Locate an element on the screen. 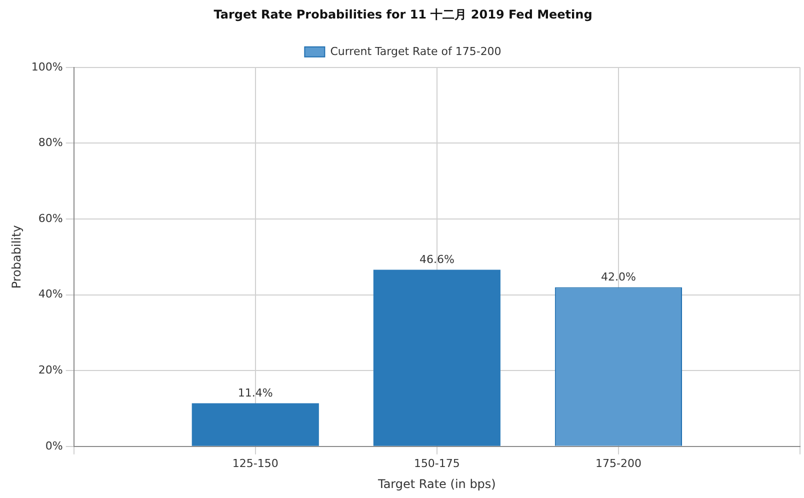 The image size is (804, 498). x-tick-label: 150-175 is located at coordinates (437, 463).